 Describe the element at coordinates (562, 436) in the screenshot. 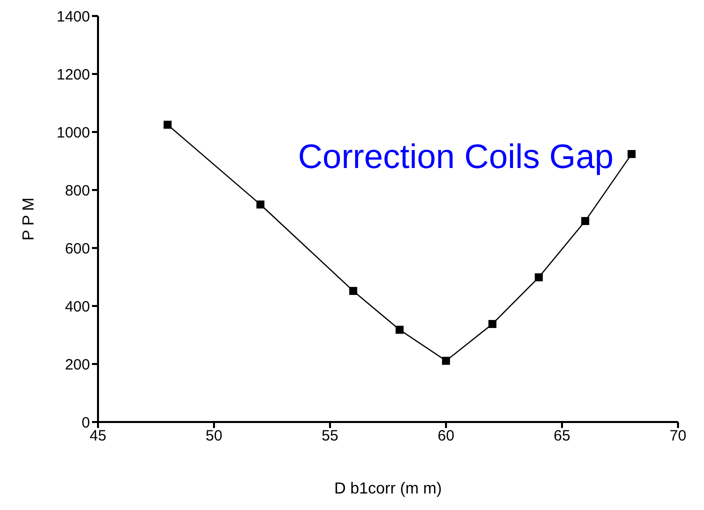

I see `x-tick-label: 65` at that location.